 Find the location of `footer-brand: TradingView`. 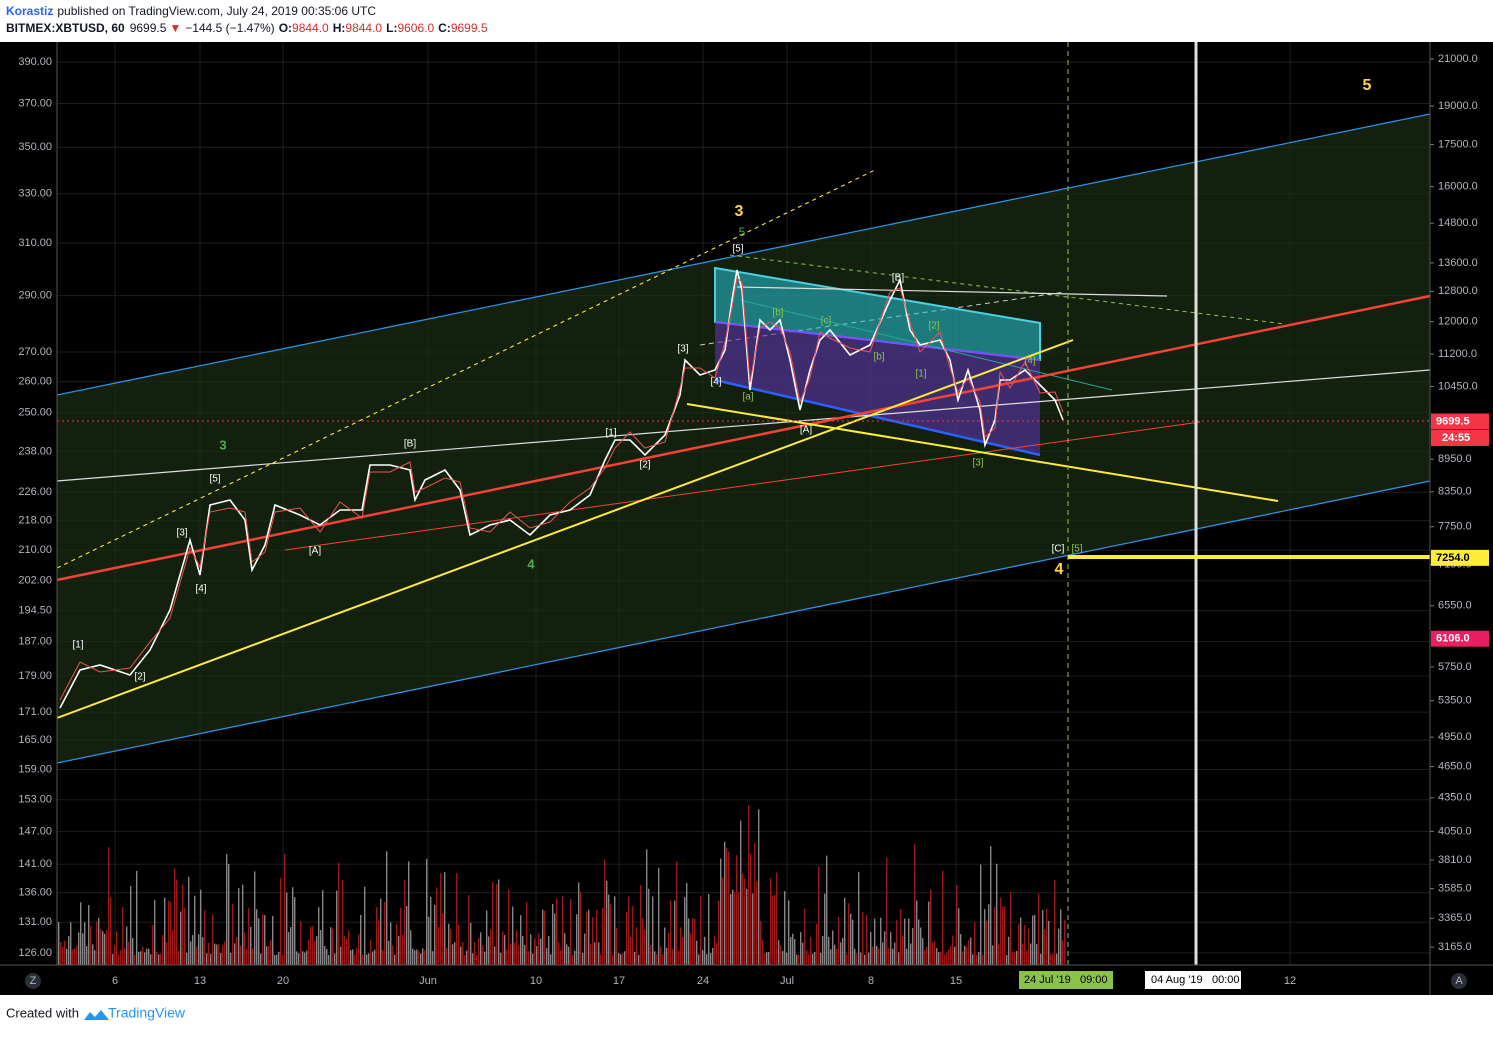

footer-brand: TradingView is located at coordinates (147, 1013).